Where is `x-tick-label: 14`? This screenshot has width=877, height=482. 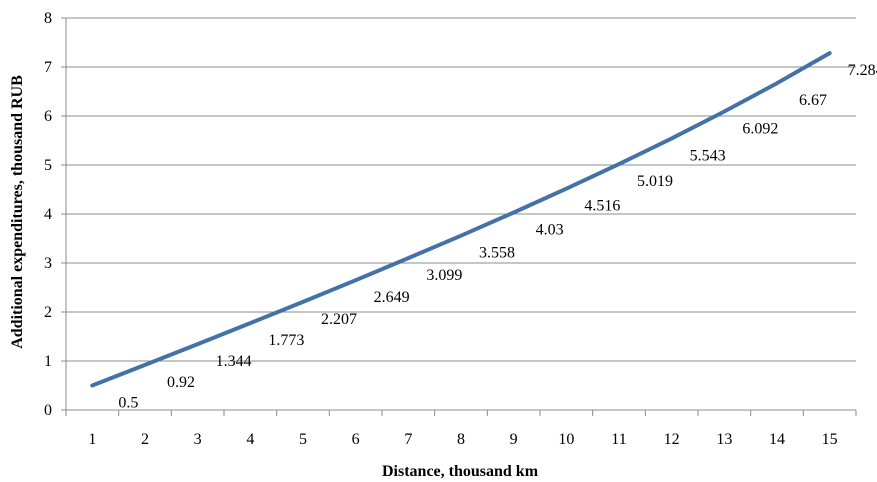
x-tick-label: 14 is located at coordinates (777, 439).